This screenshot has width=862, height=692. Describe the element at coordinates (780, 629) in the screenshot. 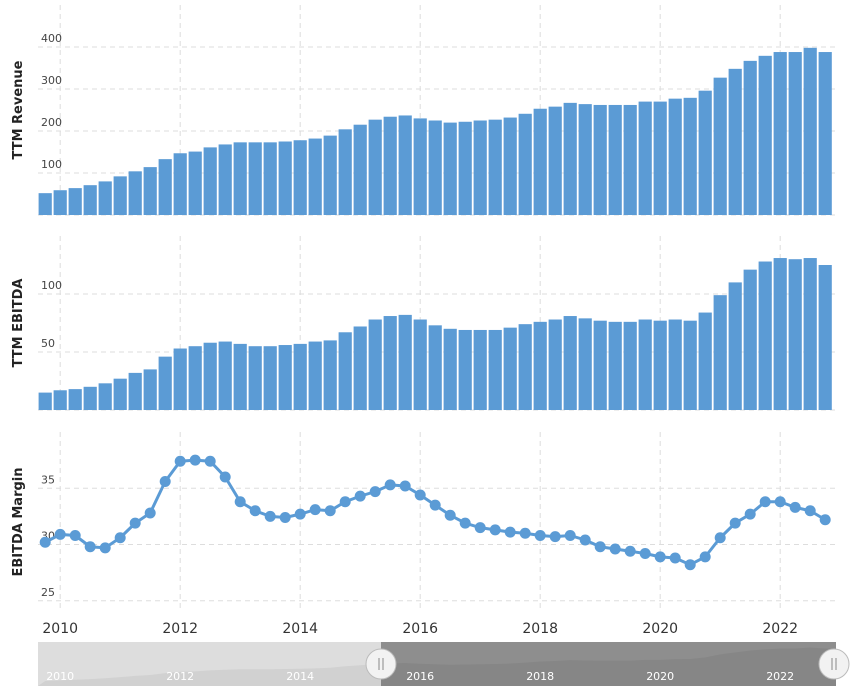

I see `x-tick-label: 2022` at that location.